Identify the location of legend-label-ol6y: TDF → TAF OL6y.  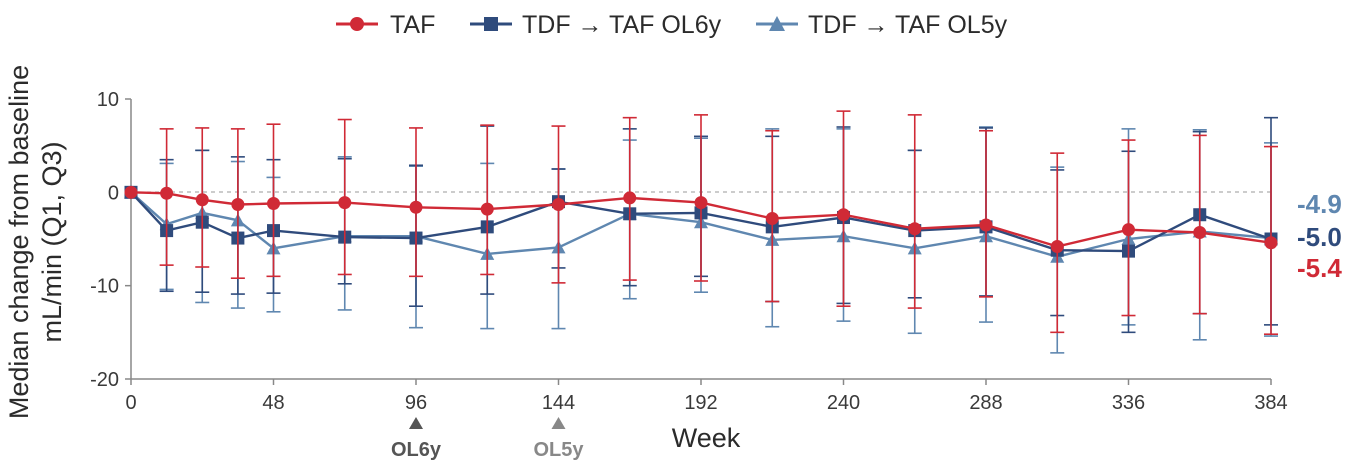
(622, 25).